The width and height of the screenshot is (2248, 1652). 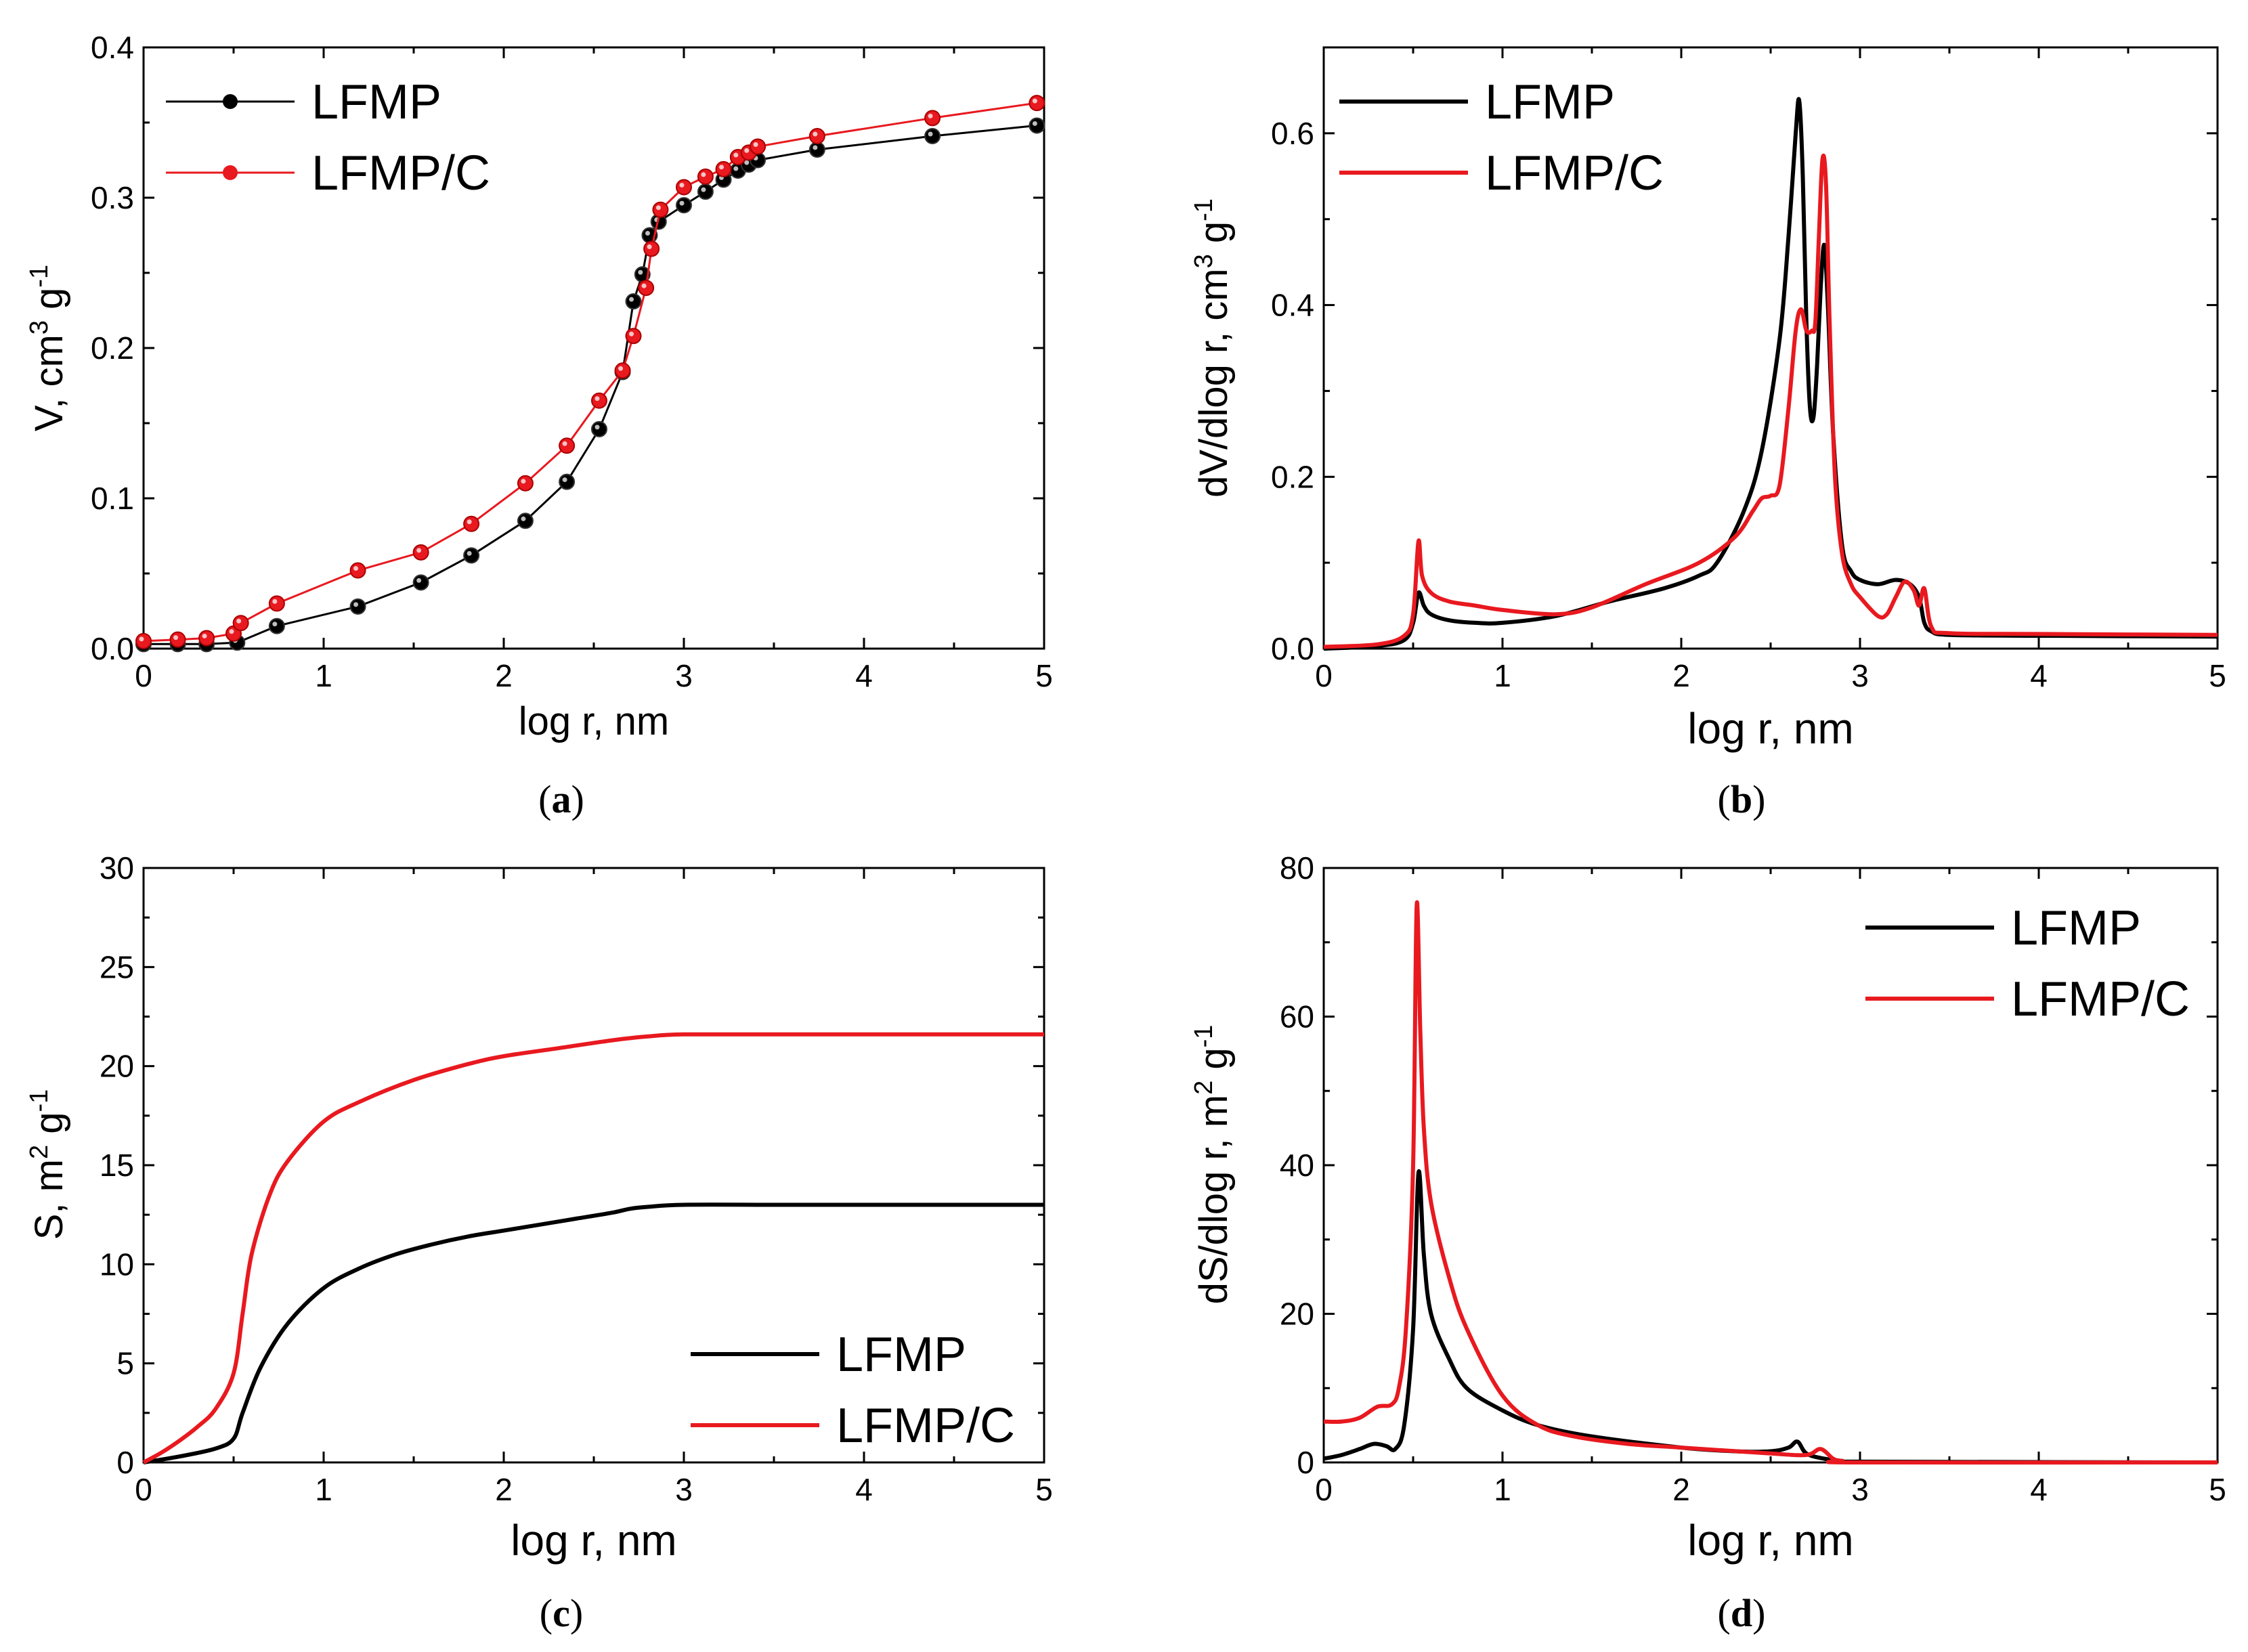 I want to click on y-tick-label: 0.2, so click(x=113, y=348).